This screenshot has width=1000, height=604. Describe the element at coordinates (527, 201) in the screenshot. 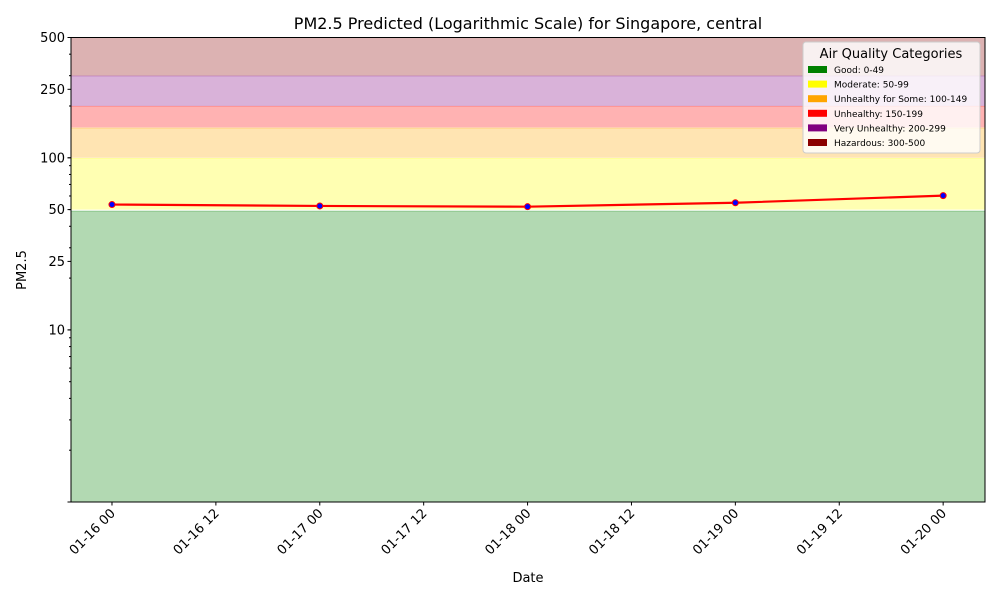

I see `series-group` at that location.